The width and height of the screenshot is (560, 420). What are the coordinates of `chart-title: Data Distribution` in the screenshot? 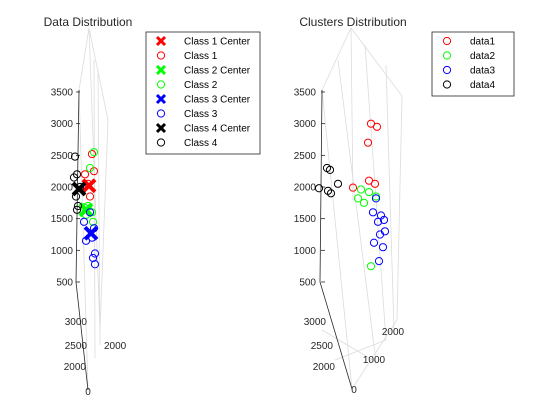 It's located at (88, 22).